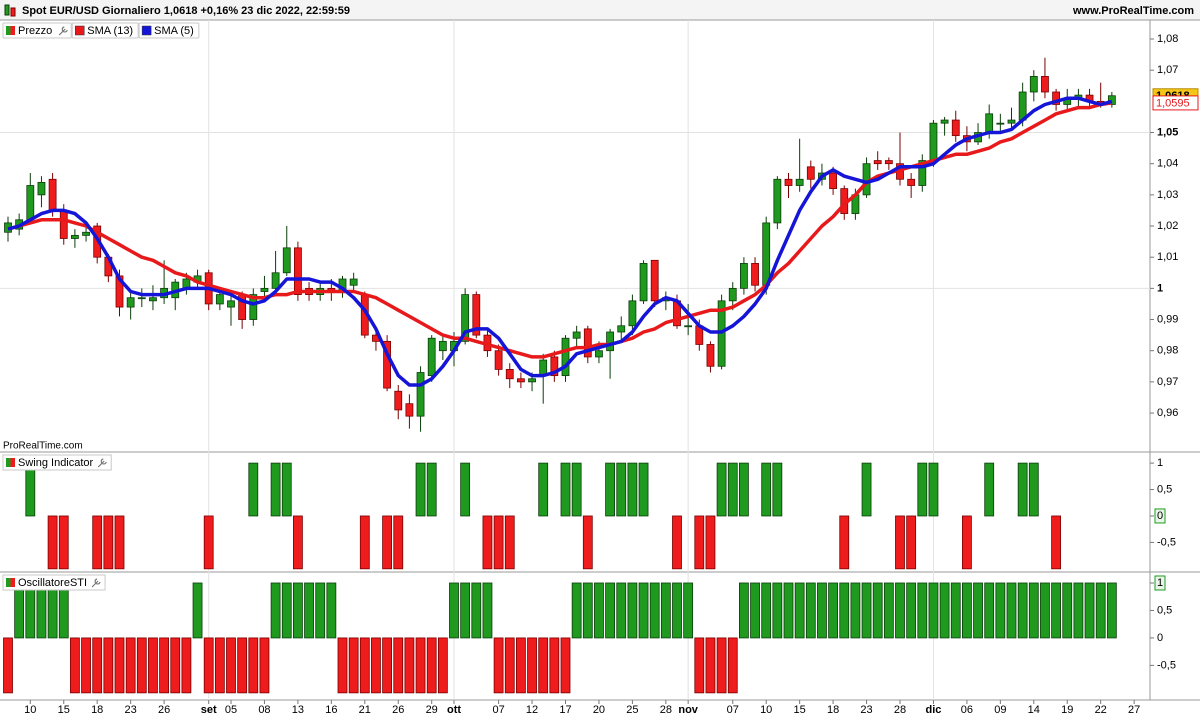 Image resolution: width=1200 pixels, height=720 pixels. I want to click on y-tick-label: 1,08, so click(1167, 39).